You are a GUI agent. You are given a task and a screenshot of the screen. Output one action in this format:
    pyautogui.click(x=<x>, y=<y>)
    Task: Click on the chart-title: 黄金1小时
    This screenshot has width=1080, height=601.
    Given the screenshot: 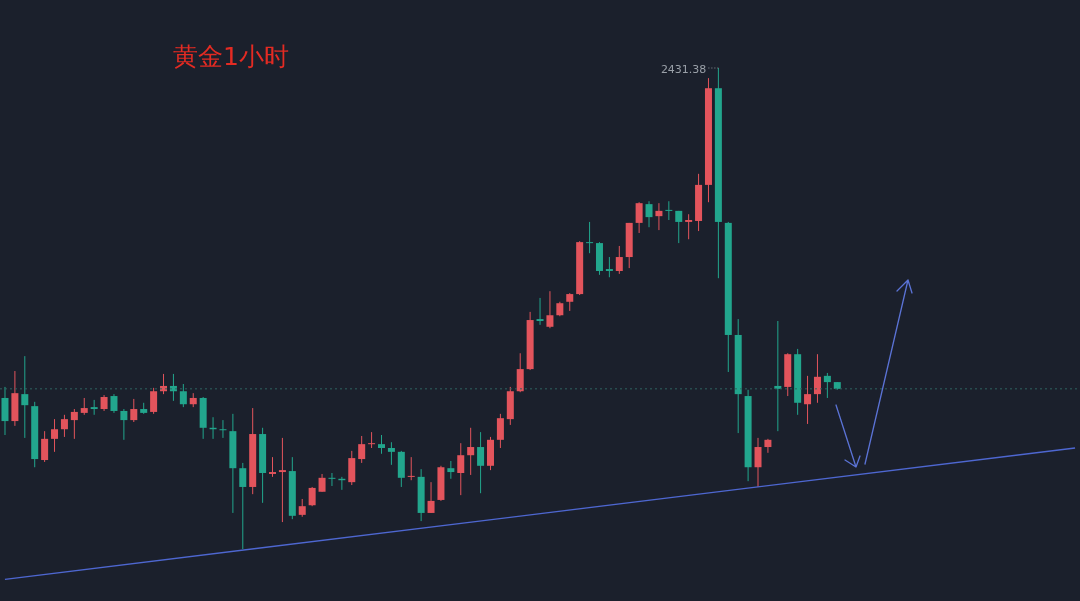 What is the action you would take?
    pyautogui.click(x=231, y=57)
    